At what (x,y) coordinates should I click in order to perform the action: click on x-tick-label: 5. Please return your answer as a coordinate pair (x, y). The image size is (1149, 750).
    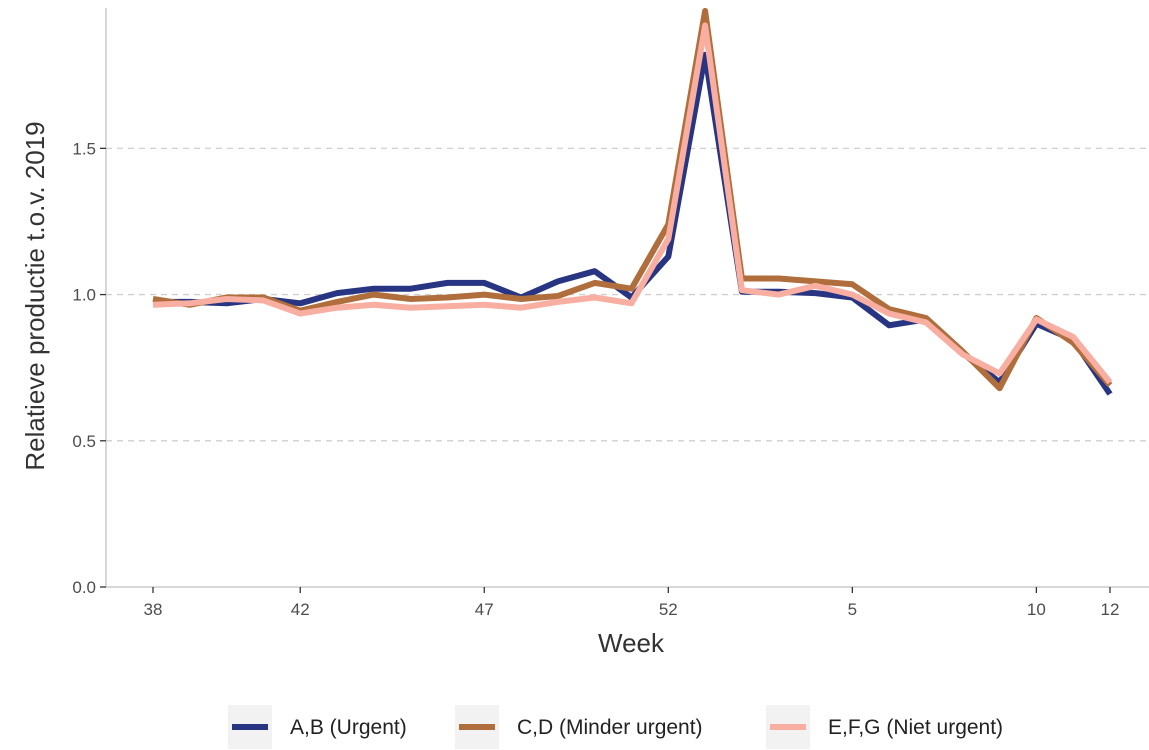
    Looking at the image, I should click on (852, 609).